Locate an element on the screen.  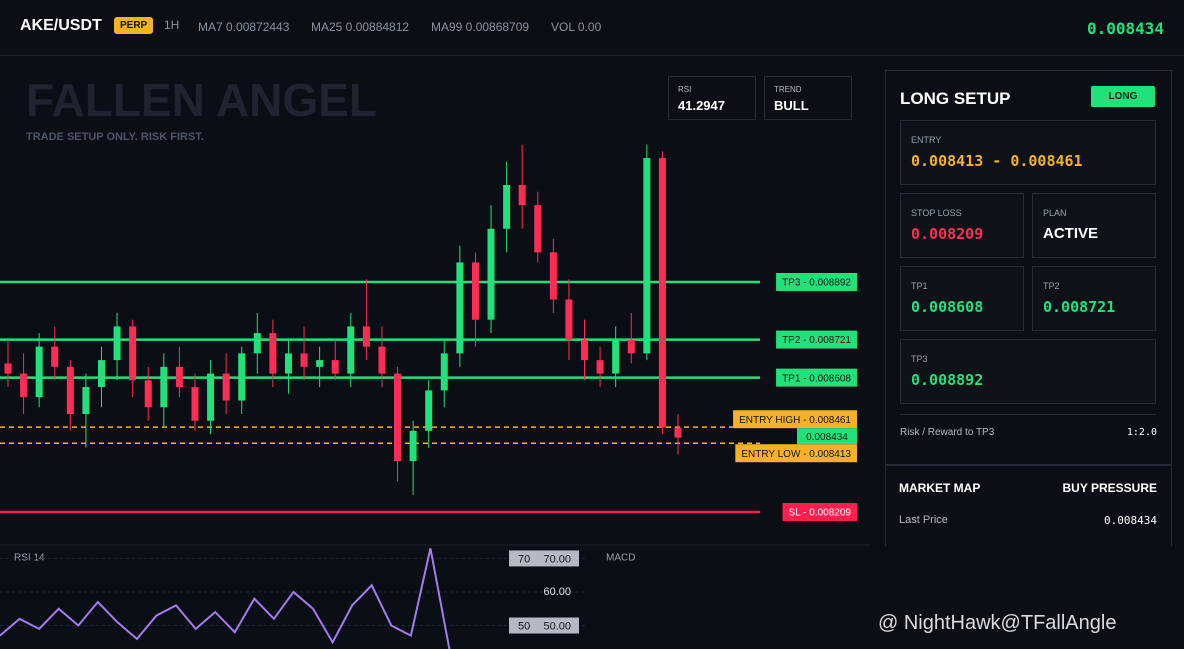
symbol: AKE/USDT is located at coordinates (61, 25).